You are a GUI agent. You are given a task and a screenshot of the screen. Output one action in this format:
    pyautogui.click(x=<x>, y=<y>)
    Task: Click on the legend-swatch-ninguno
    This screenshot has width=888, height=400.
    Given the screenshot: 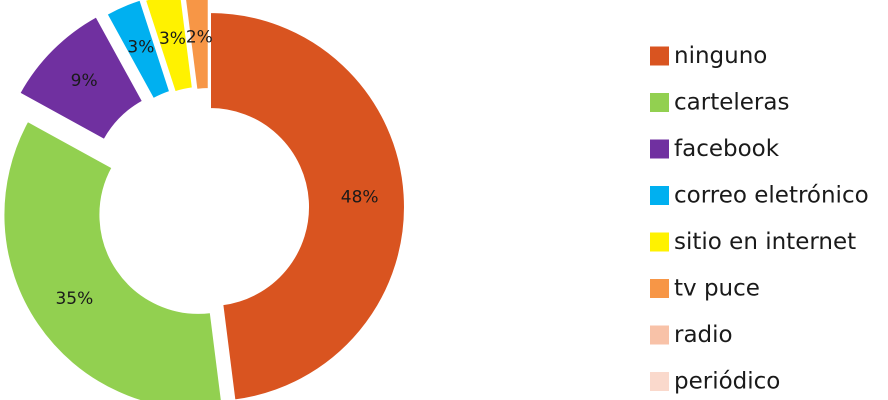 What is the action you would take?
    pyautogui.click(x=659, y=56)
    